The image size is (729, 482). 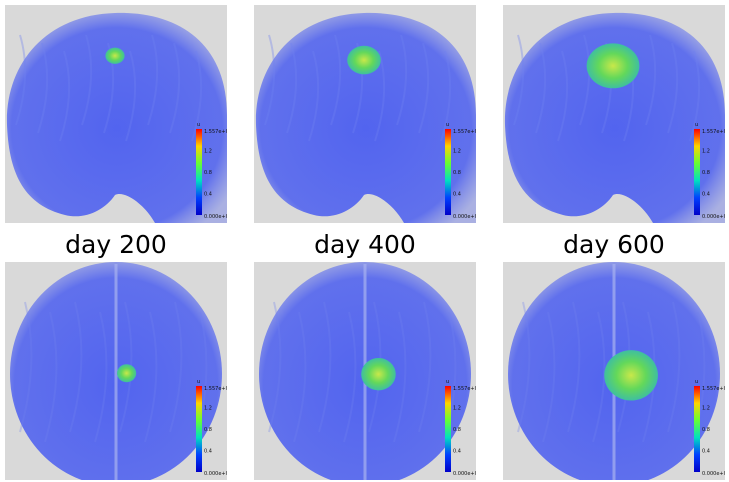 I want to click on axial-view-day-200: u 1.557e+00 1.2 0.8 0.4 0.000e+00, so click(x=116, y=371).